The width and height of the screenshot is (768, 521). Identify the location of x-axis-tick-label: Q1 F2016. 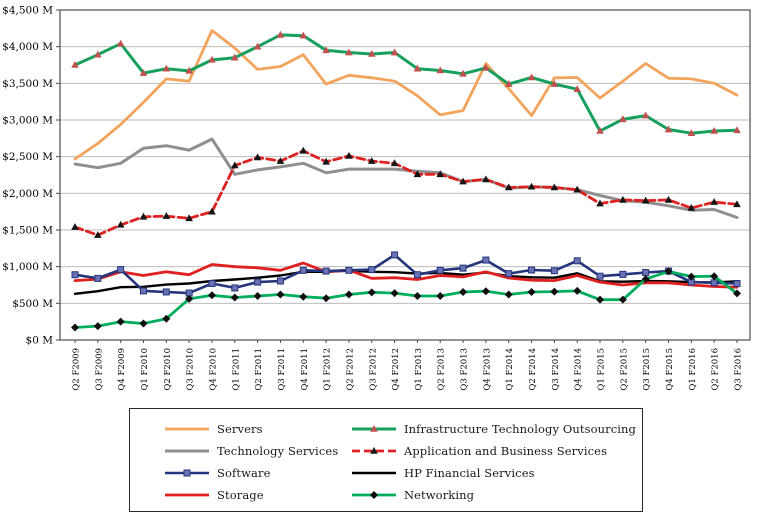
(693, 369).